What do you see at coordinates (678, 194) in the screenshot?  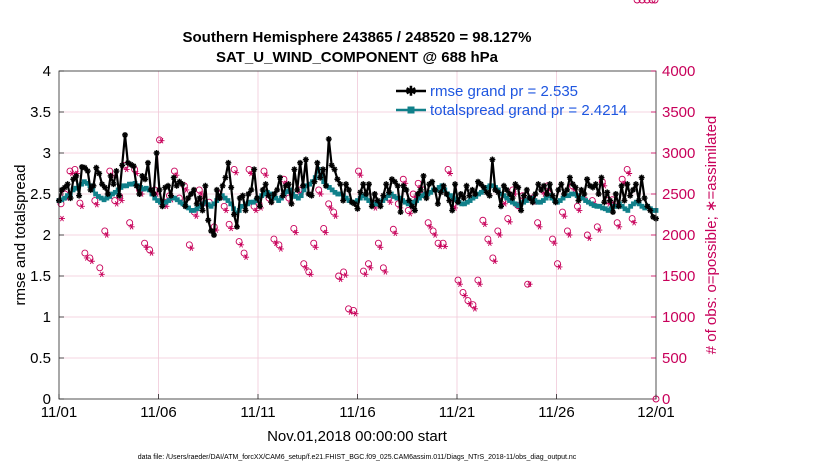 I see `y-right-tick-label: 2500` at bounding box center [678, 194].